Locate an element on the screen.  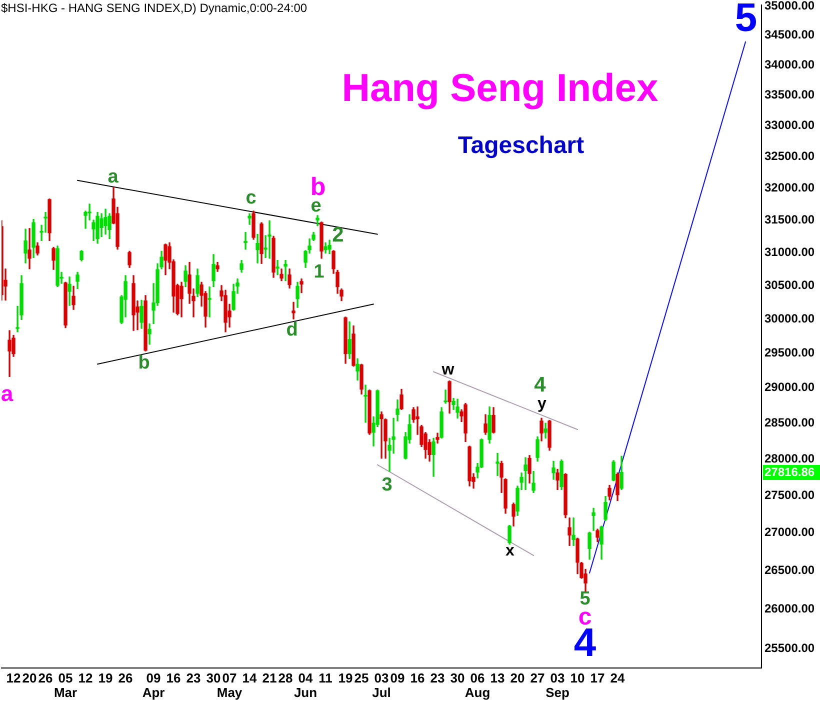
annotation: d is located at coordinates (292, 329).